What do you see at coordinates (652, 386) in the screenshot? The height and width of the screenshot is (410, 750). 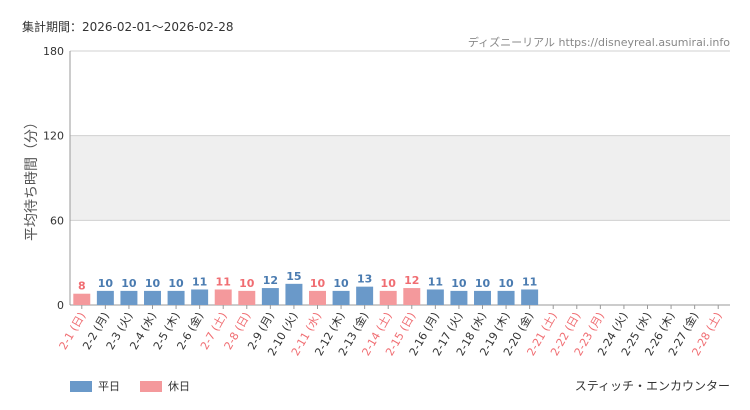 I see `attraction-name: スティッチ・エンカウンター` at bounding box center [652, 386].